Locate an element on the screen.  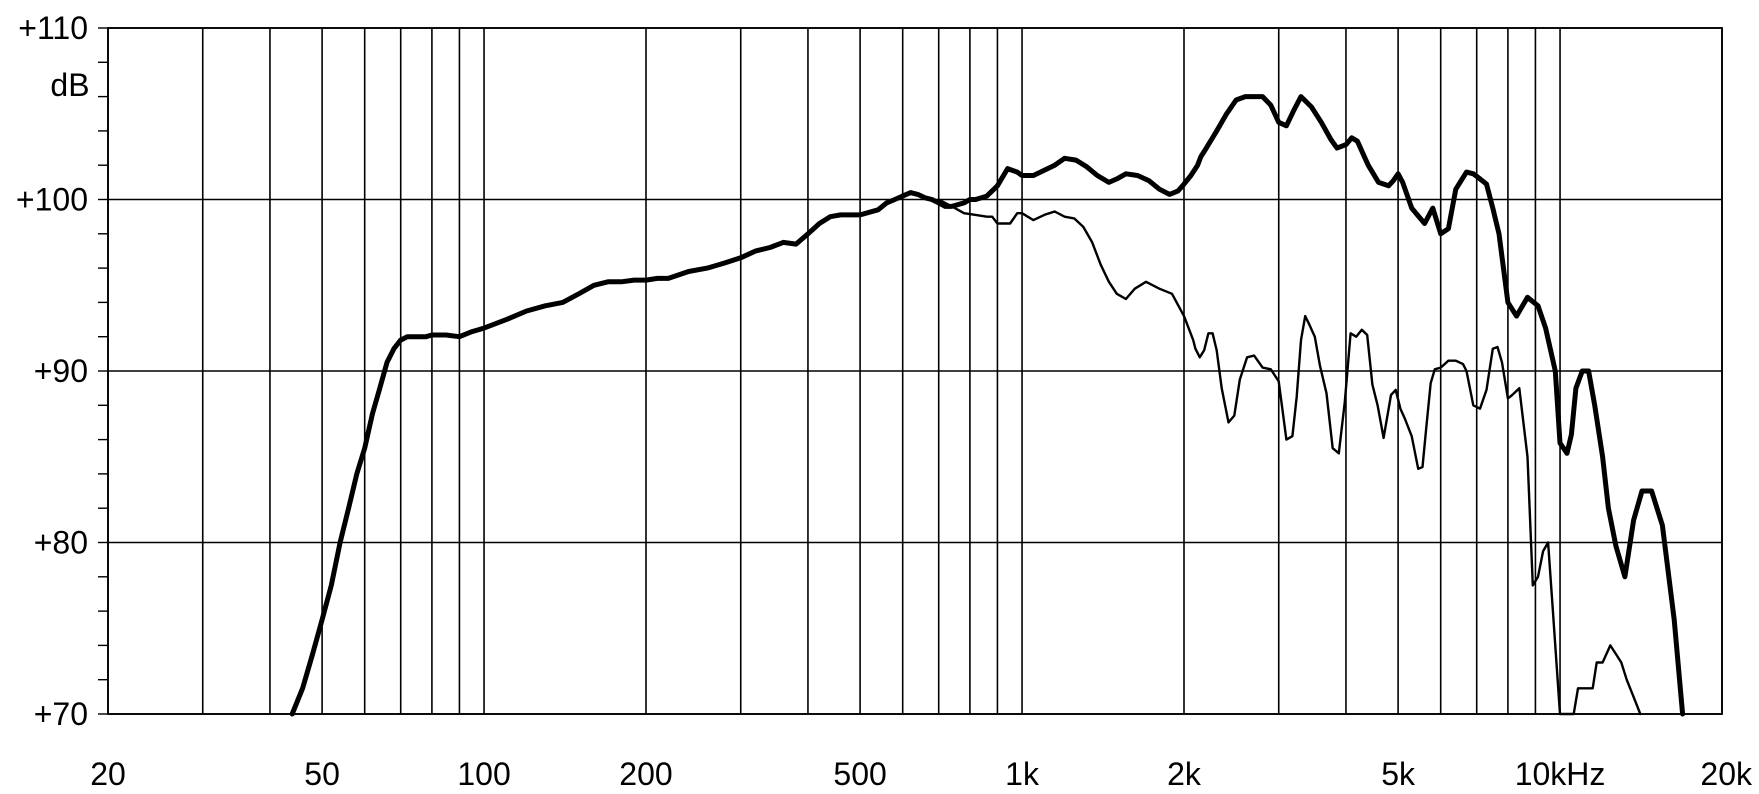
y-tick-label: +100 is located at coordinates (52, 200).